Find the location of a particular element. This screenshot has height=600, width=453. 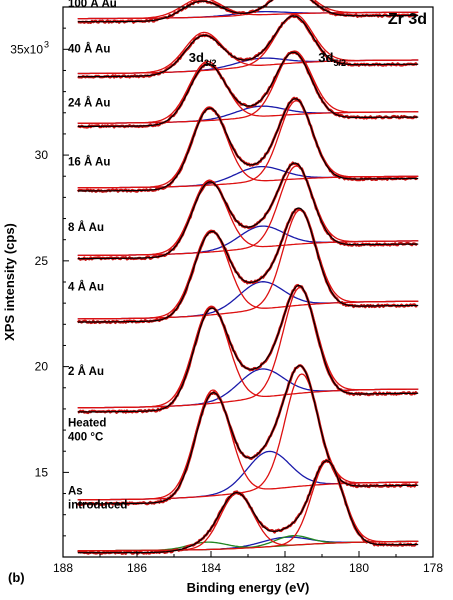

series-40-au is located at coordinates (248, 46).